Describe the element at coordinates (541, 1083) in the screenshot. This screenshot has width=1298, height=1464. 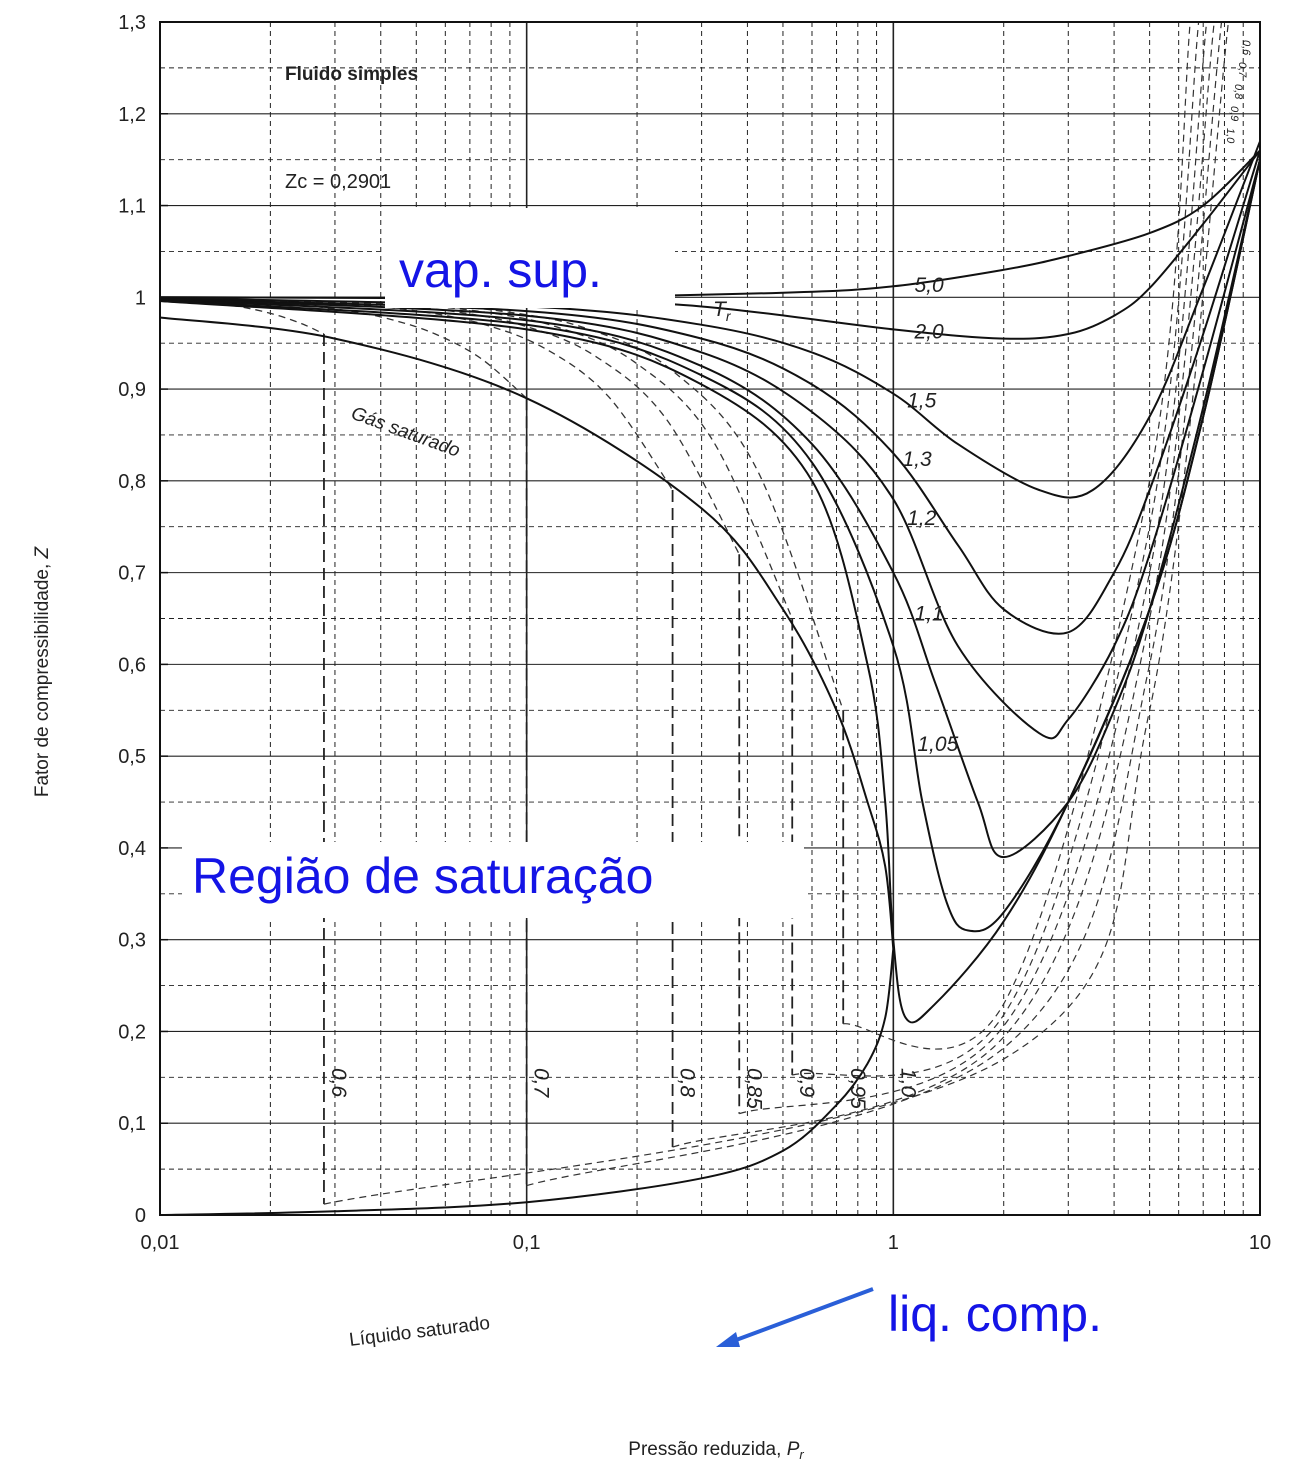
I see `isotherm-label: 0,7` at that location.